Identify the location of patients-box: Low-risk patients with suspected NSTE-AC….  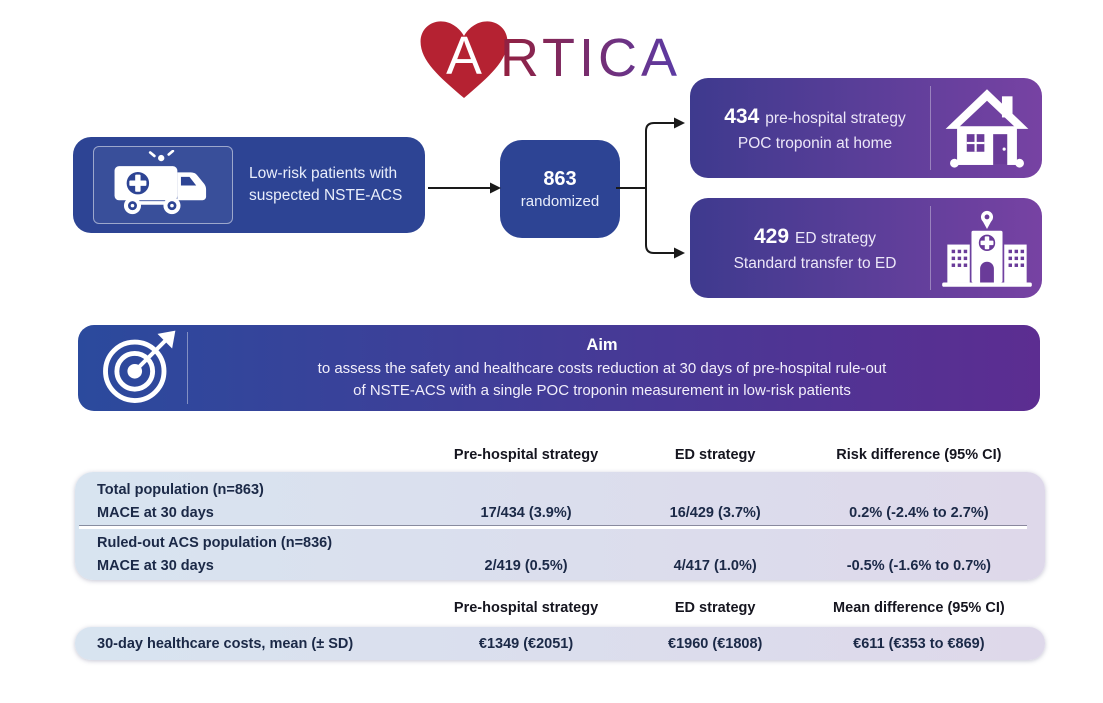
(249, 185).